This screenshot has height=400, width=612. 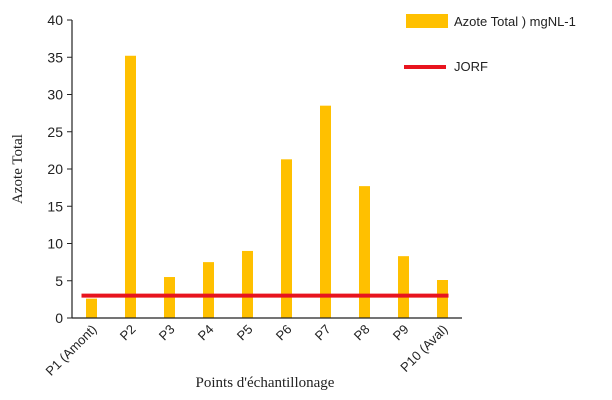 What do you see at coordinates (55, 206) in the screenshot?
I see `y-tick-label: 15` at bounding box center [55, 206].